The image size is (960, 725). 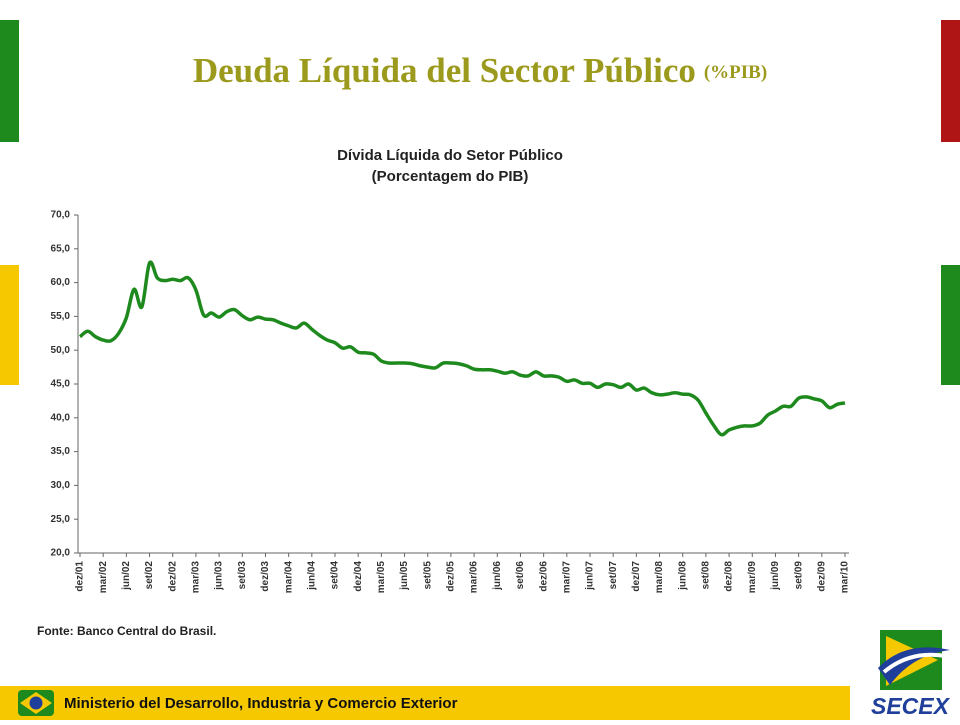 I want to click on x-tick-label: set/03, so click(x=242, y=575).